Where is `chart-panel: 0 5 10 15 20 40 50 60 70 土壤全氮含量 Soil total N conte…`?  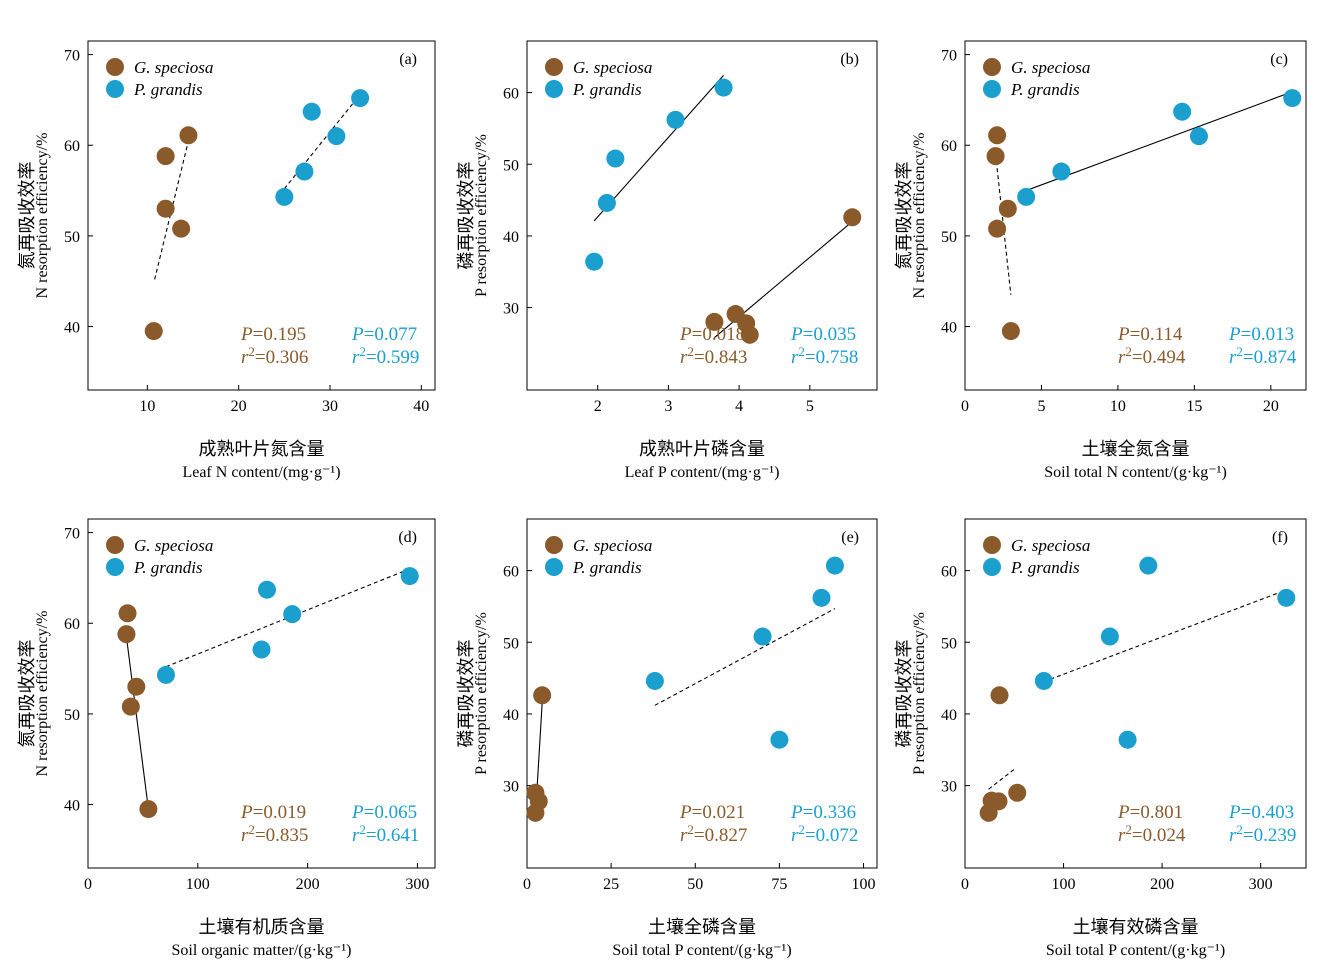 chart-panel: 0 5 10 15 20 40 50 60 70 土壤全氮含量 Soil total N conte… is located at coordinates (1100, 260).